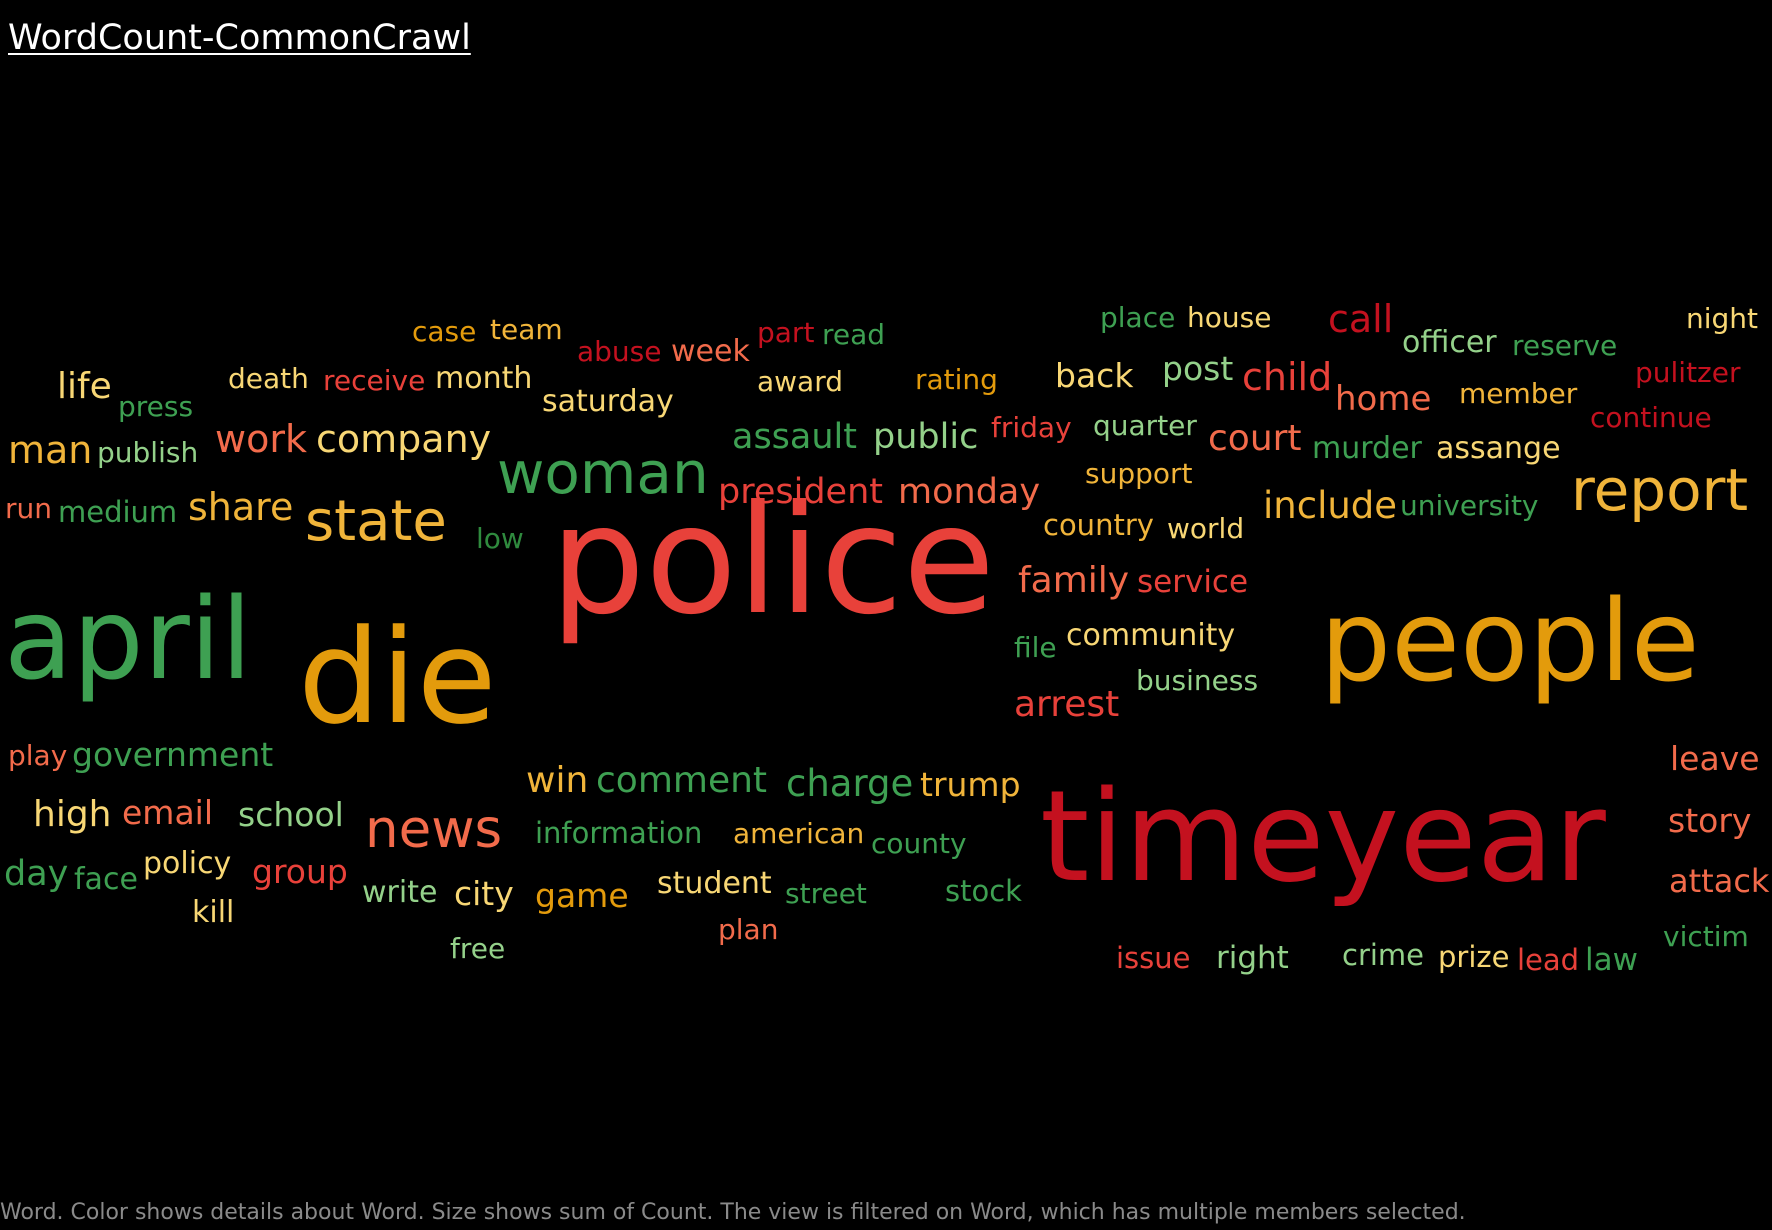  Describe the element at coordinates (714, 883) in the screenshot. I see `word-student: student` at that location.